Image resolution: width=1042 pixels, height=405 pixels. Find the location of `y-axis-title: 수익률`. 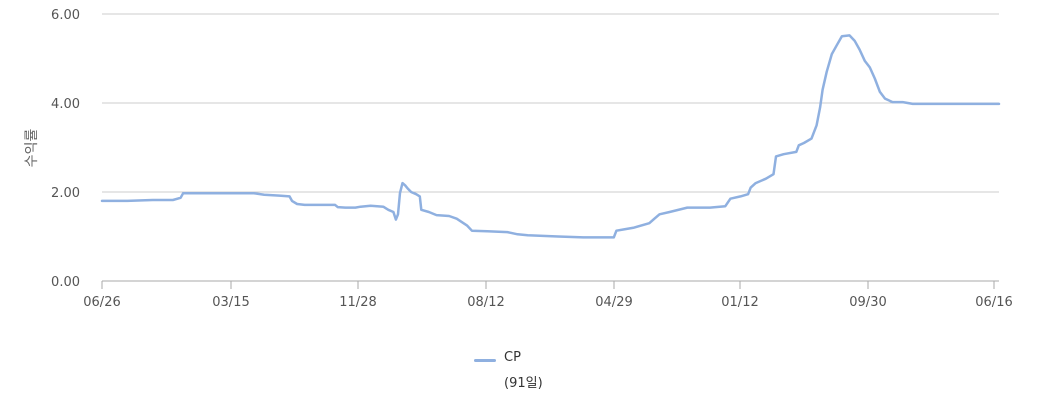

y-axis-title: 수익률 is located at coordinates (32, 148).